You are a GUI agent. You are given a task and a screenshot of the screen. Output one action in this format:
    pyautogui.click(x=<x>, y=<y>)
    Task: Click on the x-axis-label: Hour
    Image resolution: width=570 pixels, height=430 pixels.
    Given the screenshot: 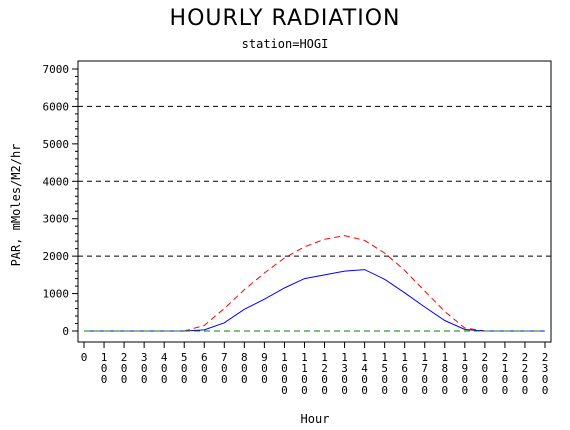 What is the action you would take?
    pyautogui.click(x=315, y=419)
    